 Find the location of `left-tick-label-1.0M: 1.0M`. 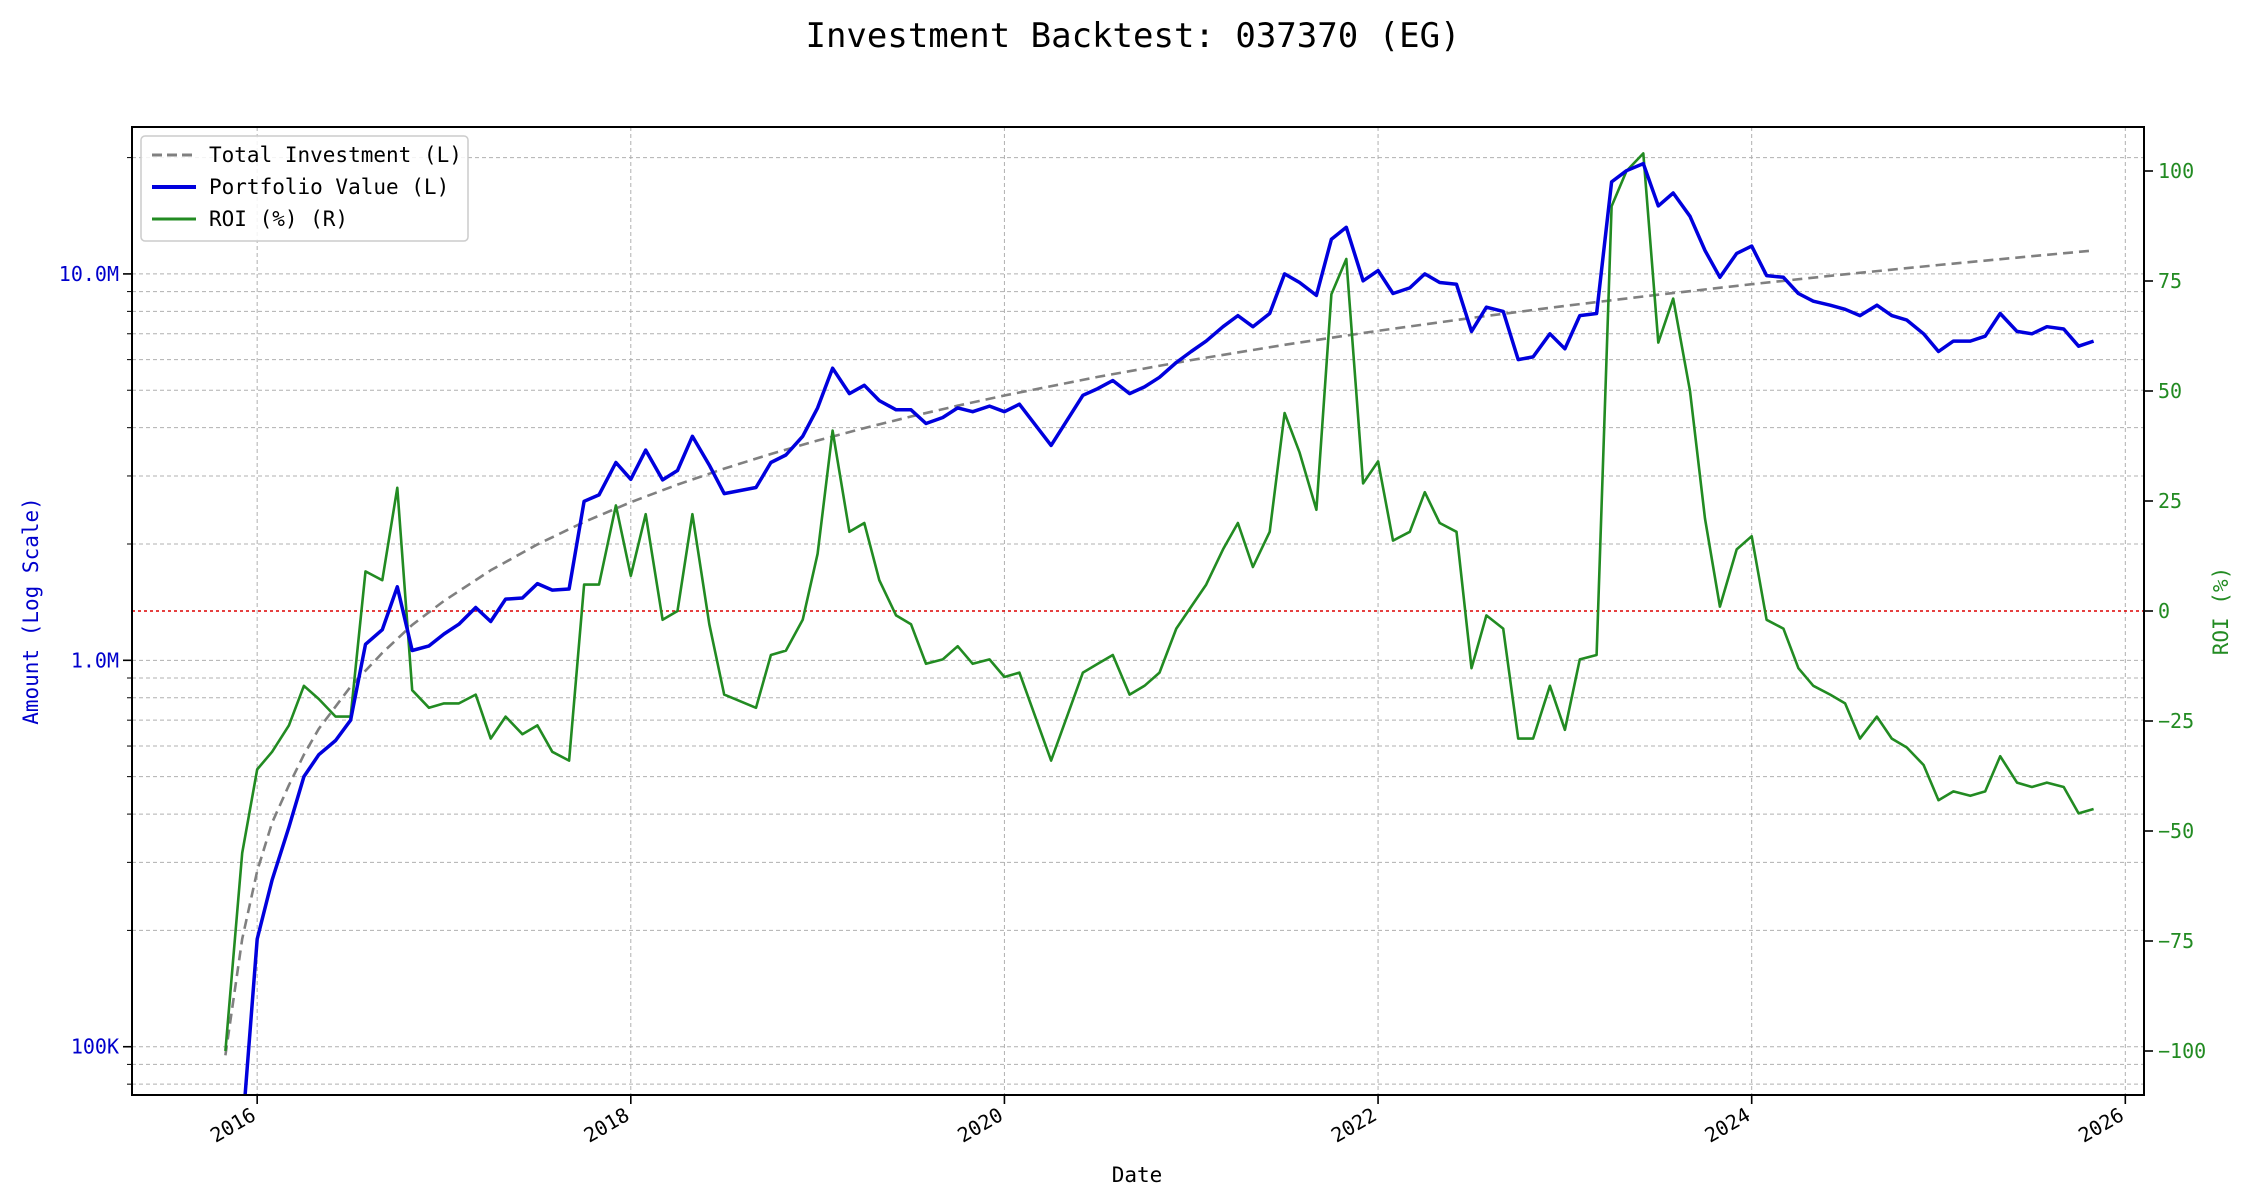

left-tick-label-1.0M: 1.0M is located at coordinates (95, 660).